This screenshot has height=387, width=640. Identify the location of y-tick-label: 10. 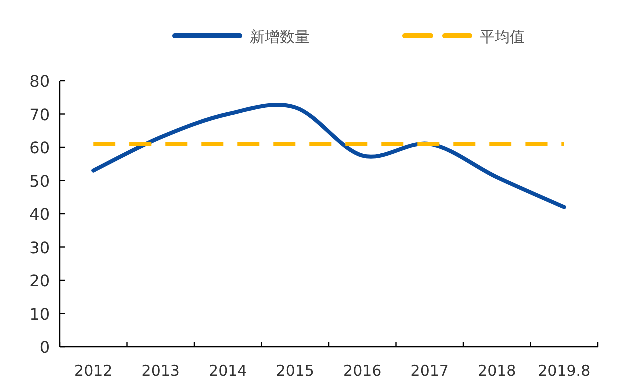
(40, 314).